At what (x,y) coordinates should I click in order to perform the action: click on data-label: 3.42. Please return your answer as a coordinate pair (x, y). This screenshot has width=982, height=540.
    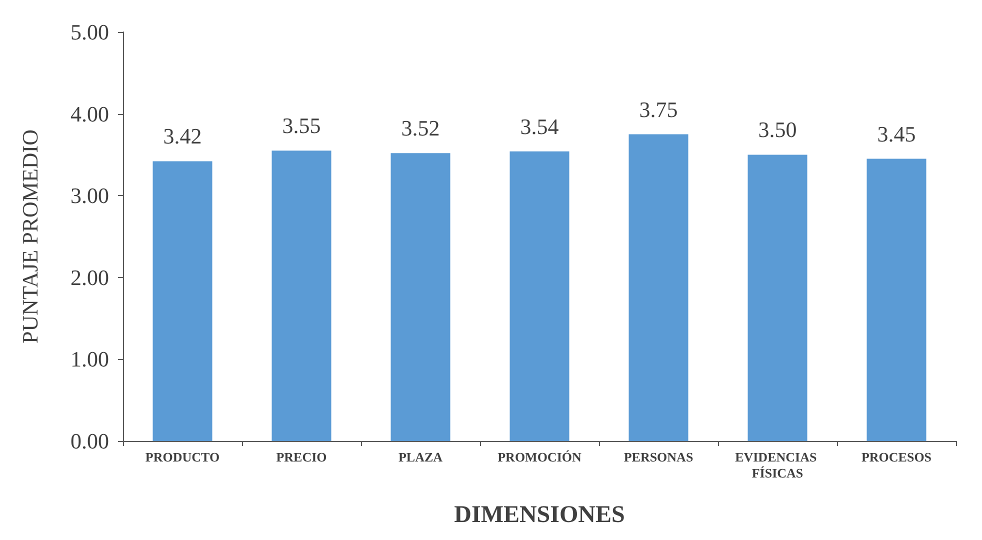
    Looking at the image, I should click on (182, 136).